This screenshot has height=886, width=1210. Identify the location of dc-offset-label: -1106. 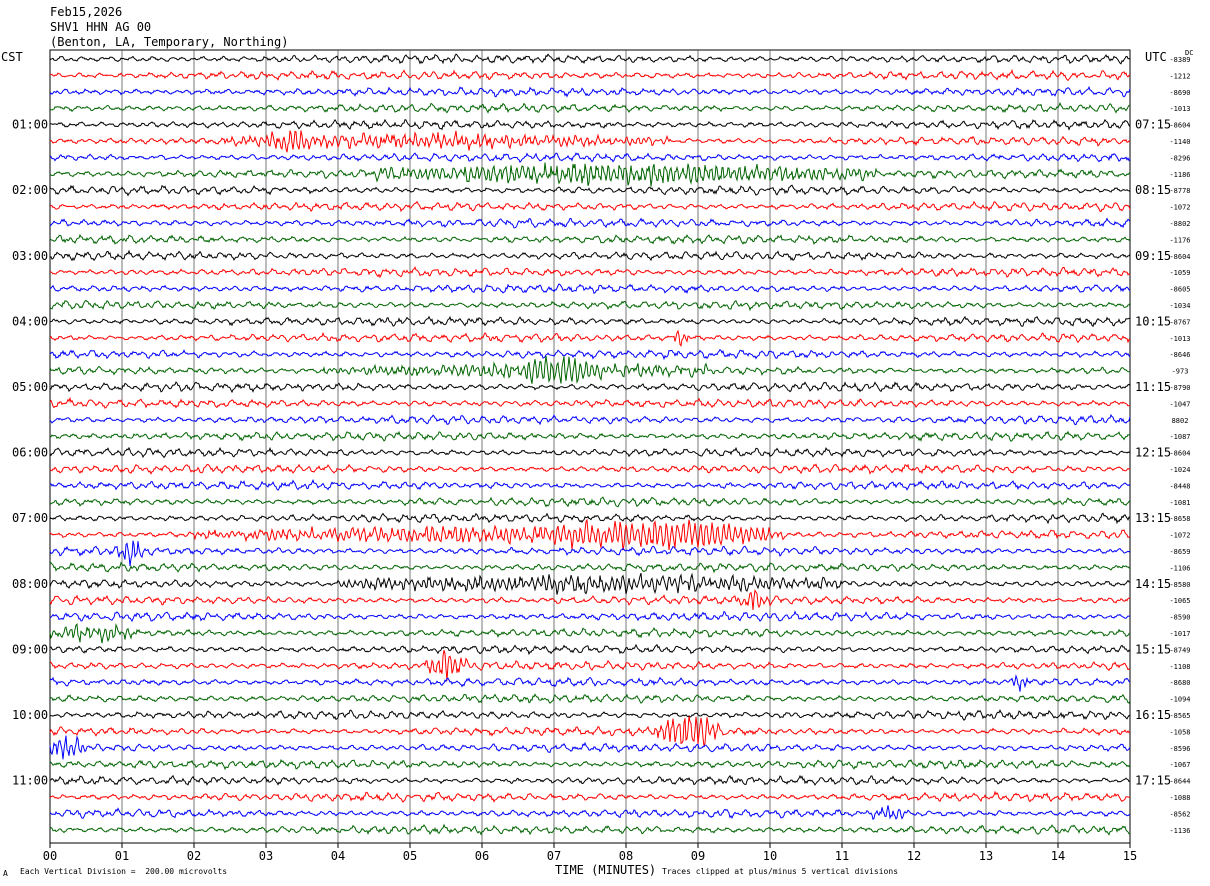
(1179, 568).